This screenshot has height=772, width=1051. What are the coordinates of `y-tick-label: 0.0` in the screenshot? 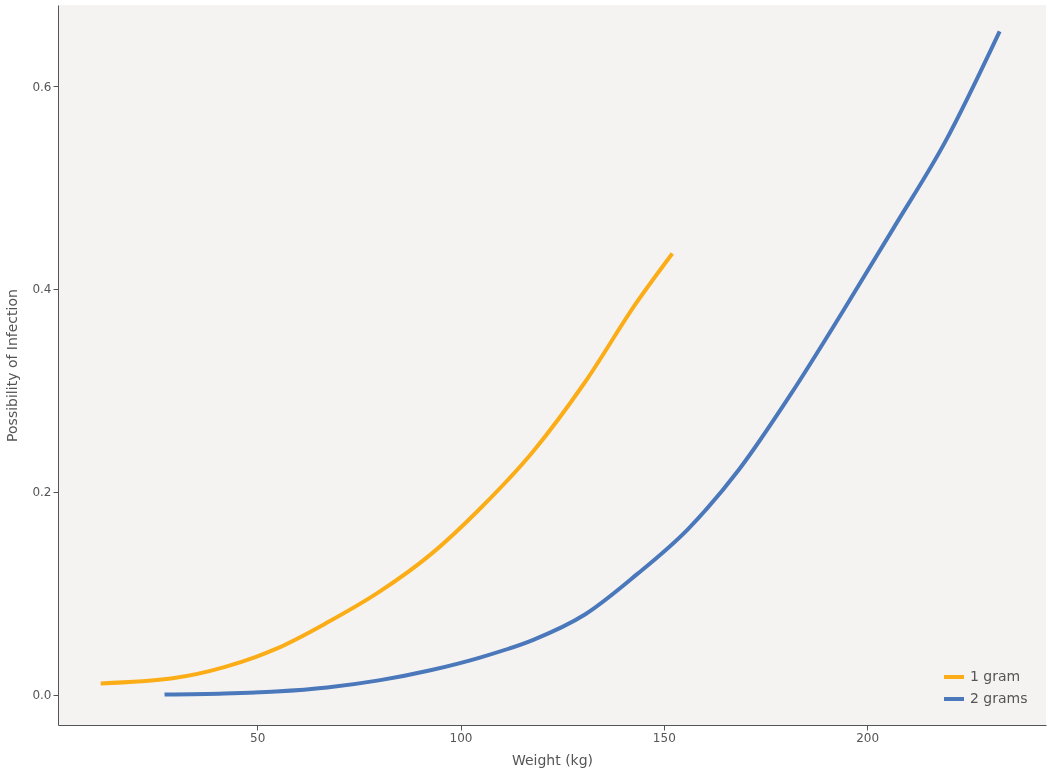 It's located at (42, 695).